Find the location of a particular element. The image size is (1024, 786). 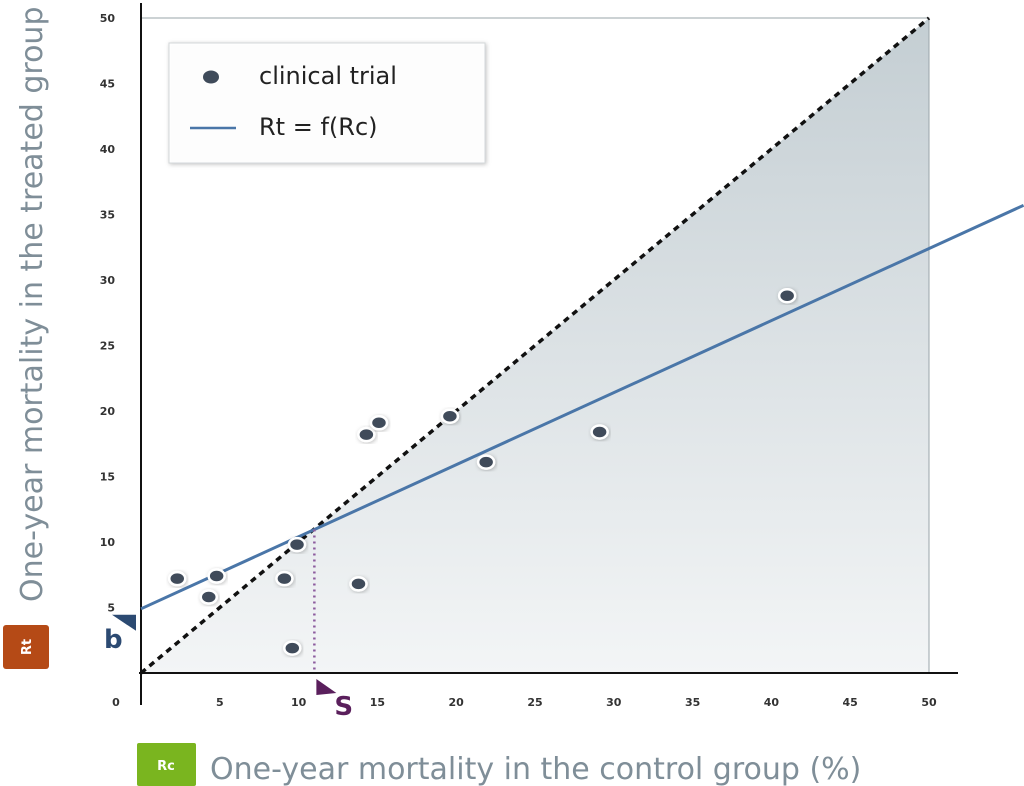

s-label: S is located at coordinates (343, 707).